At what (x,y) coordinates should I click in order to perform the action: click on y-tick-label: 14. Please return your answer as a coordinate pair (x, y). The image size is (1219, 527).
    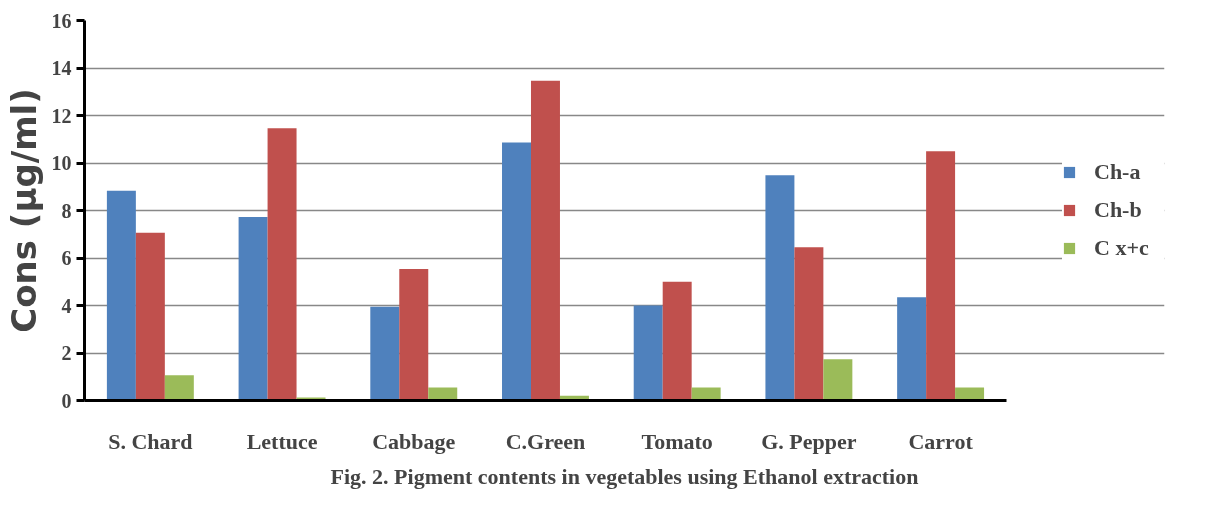
    Looking at the image, I should click on (61, 68).